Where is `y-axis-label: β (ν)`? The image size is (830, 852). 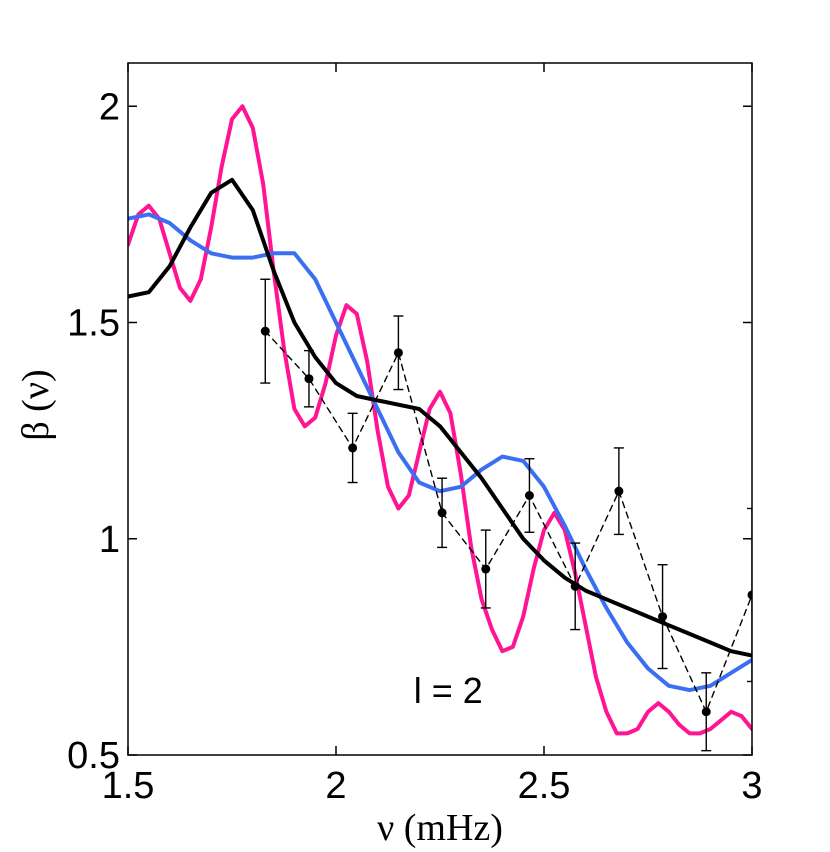 y-axis-label: β (ν) is located at coordinates (36, 404).